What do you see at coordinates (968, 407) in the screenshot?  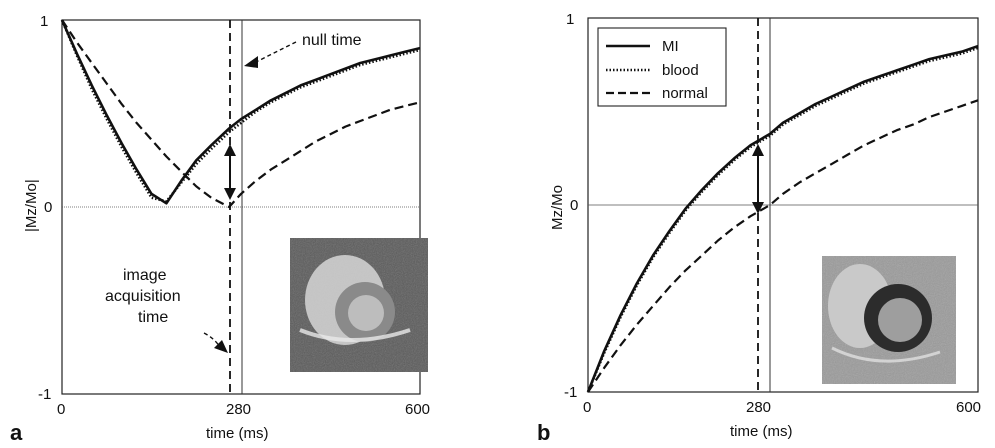 I see `x-tick-b-600: 600` at bounding box center [968, 407].